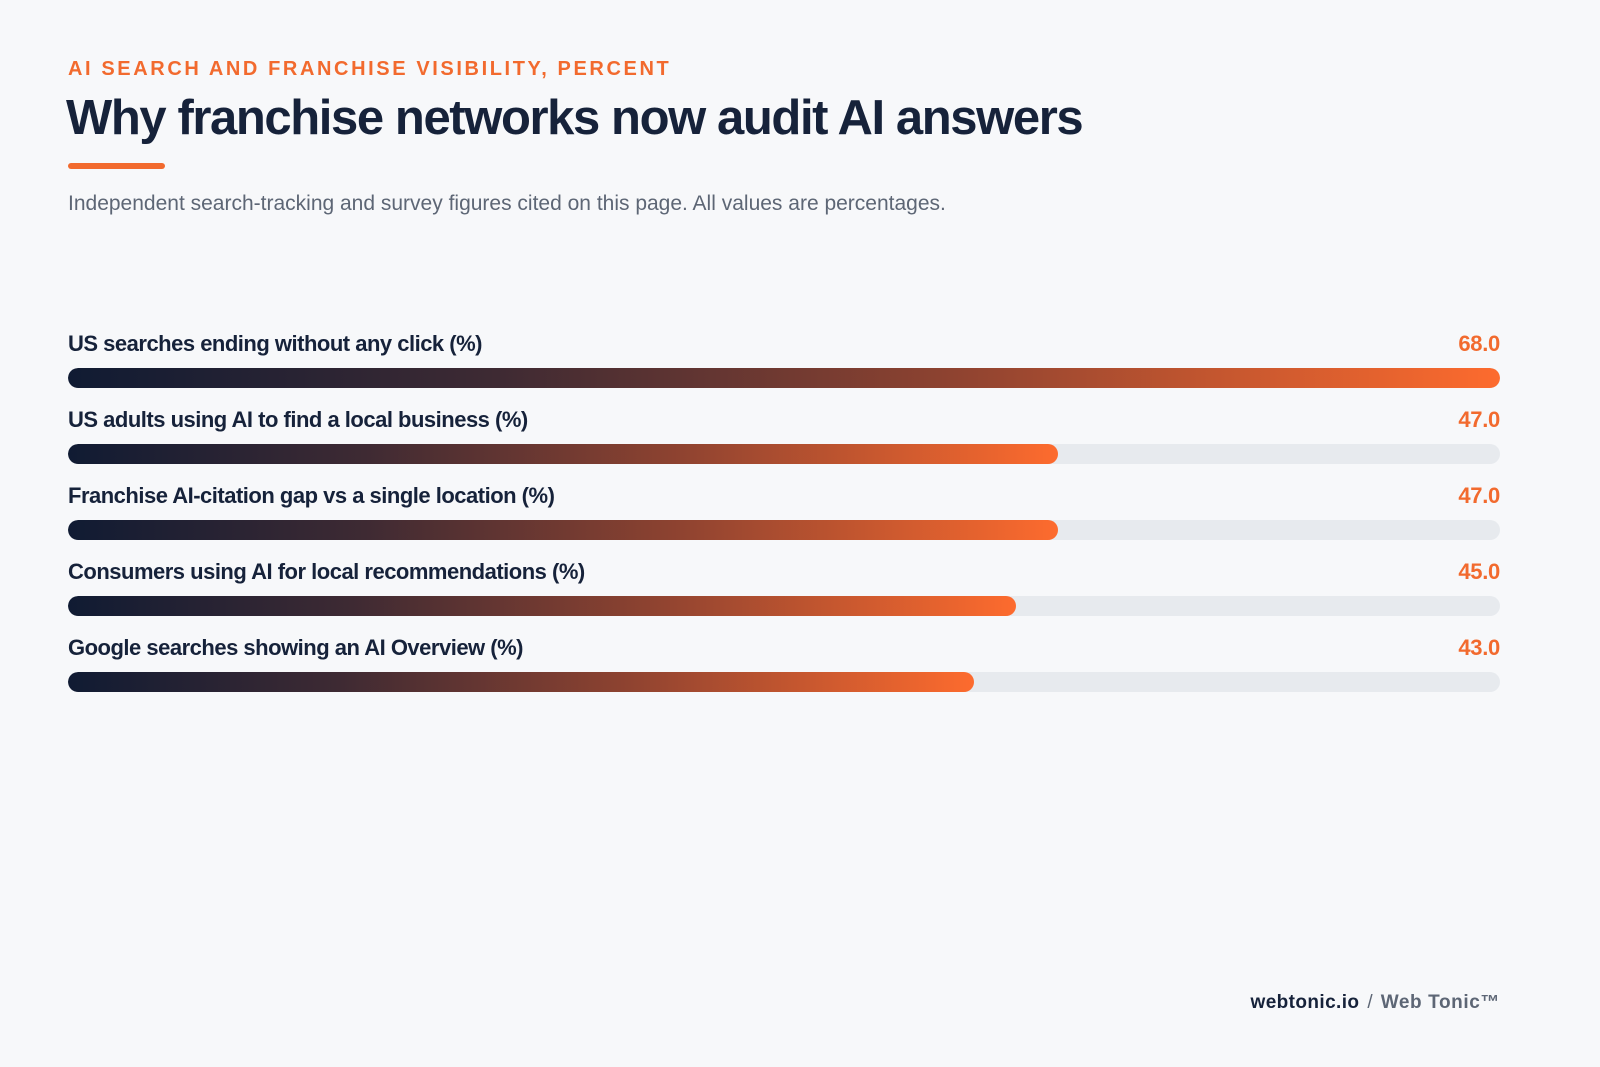 The height and width of the screenshot is (1067, 1600). Describe the element at coordinates (275, 343) in the screenshot. I see `bar-label: US searches ending without any click (%)` at that location.